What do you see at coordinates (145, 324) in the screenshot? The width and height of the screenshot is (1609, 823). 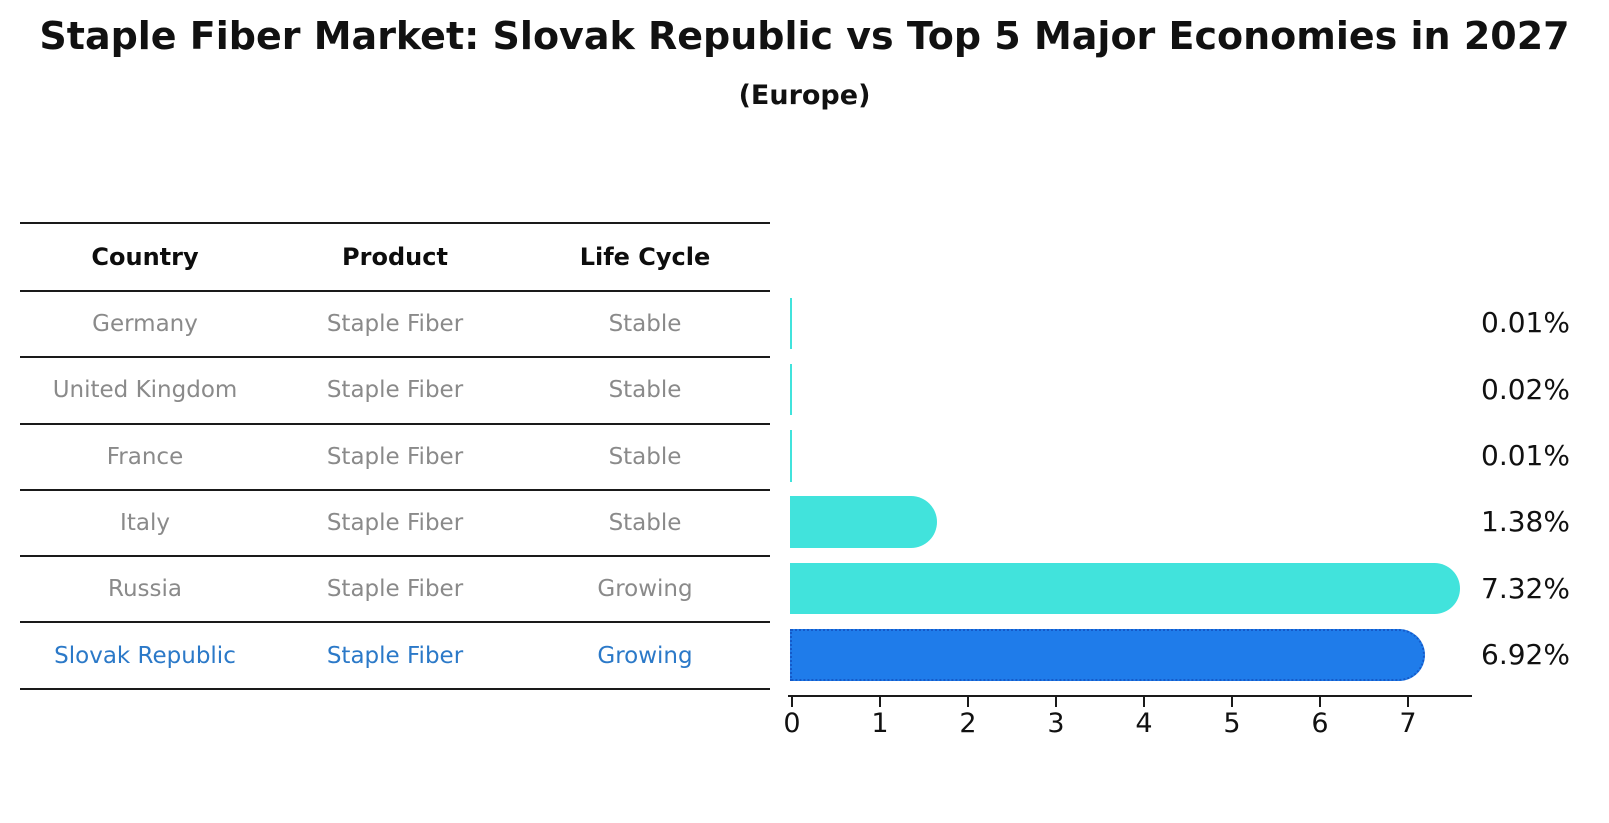 I see `cell-country: Germany` at bounding box center [145, 324].